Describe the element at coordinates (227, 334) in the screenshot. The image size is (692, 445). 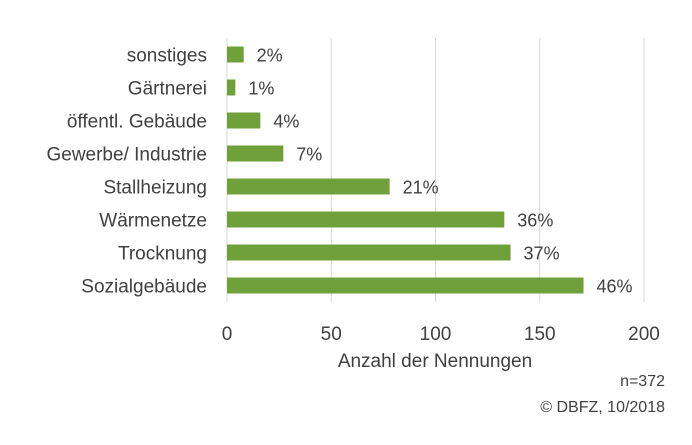
I see `x-tick-label: 0` at that location.